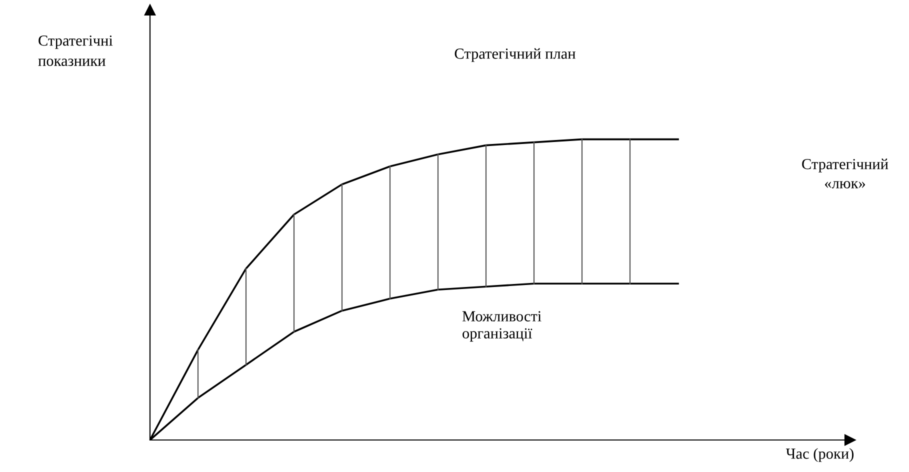 This screenshot has height=472, width=909. I want to click on text: Стратегічний «люк», so click(845, 173).